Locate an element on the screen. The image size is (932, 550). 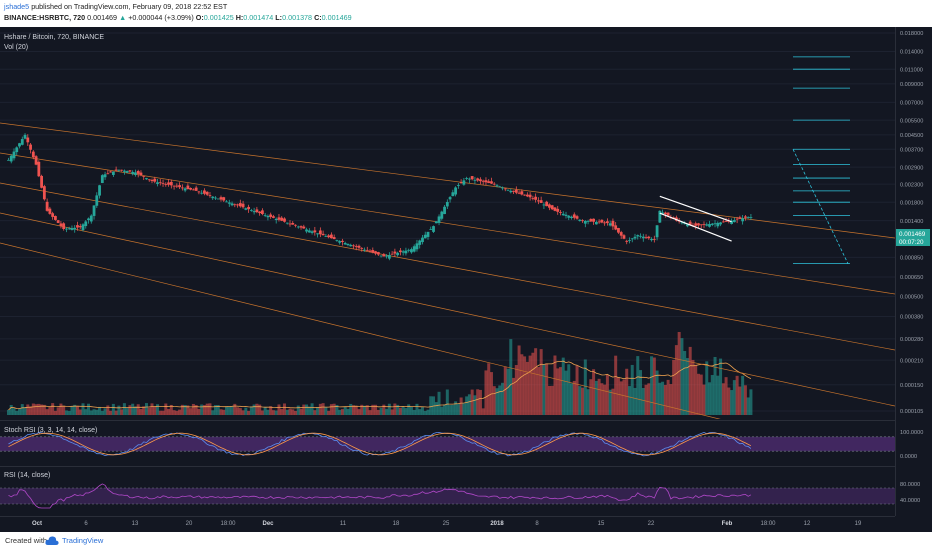
price-tick-label: 0.004500 is located at coordinates (911, 136).